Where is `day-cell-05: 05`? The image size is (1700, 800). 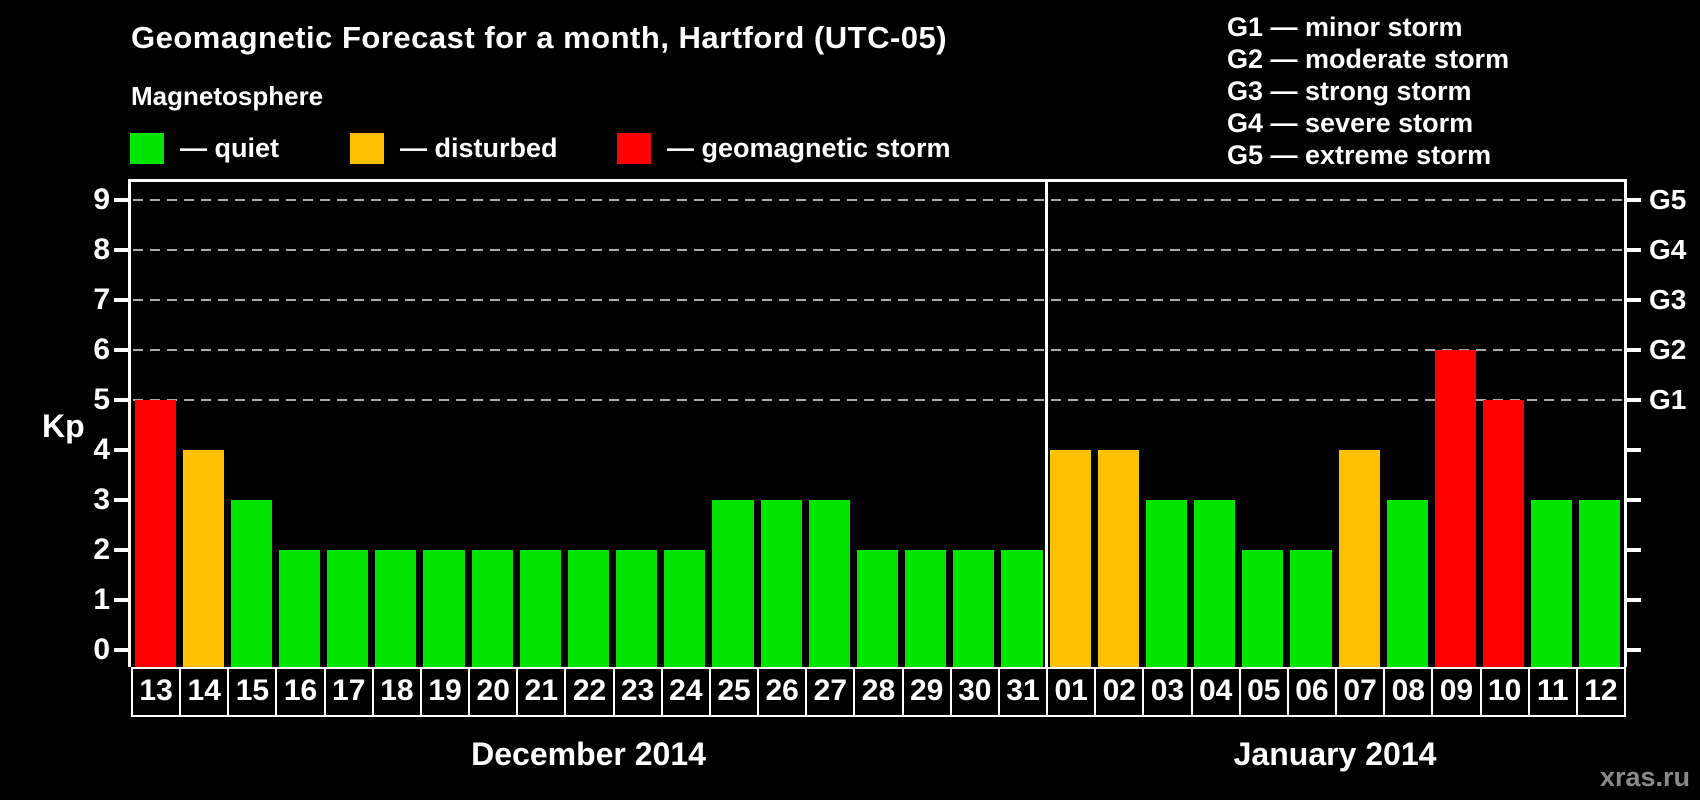 day-cell-05: 05 is located at coordinates (1263, 692).